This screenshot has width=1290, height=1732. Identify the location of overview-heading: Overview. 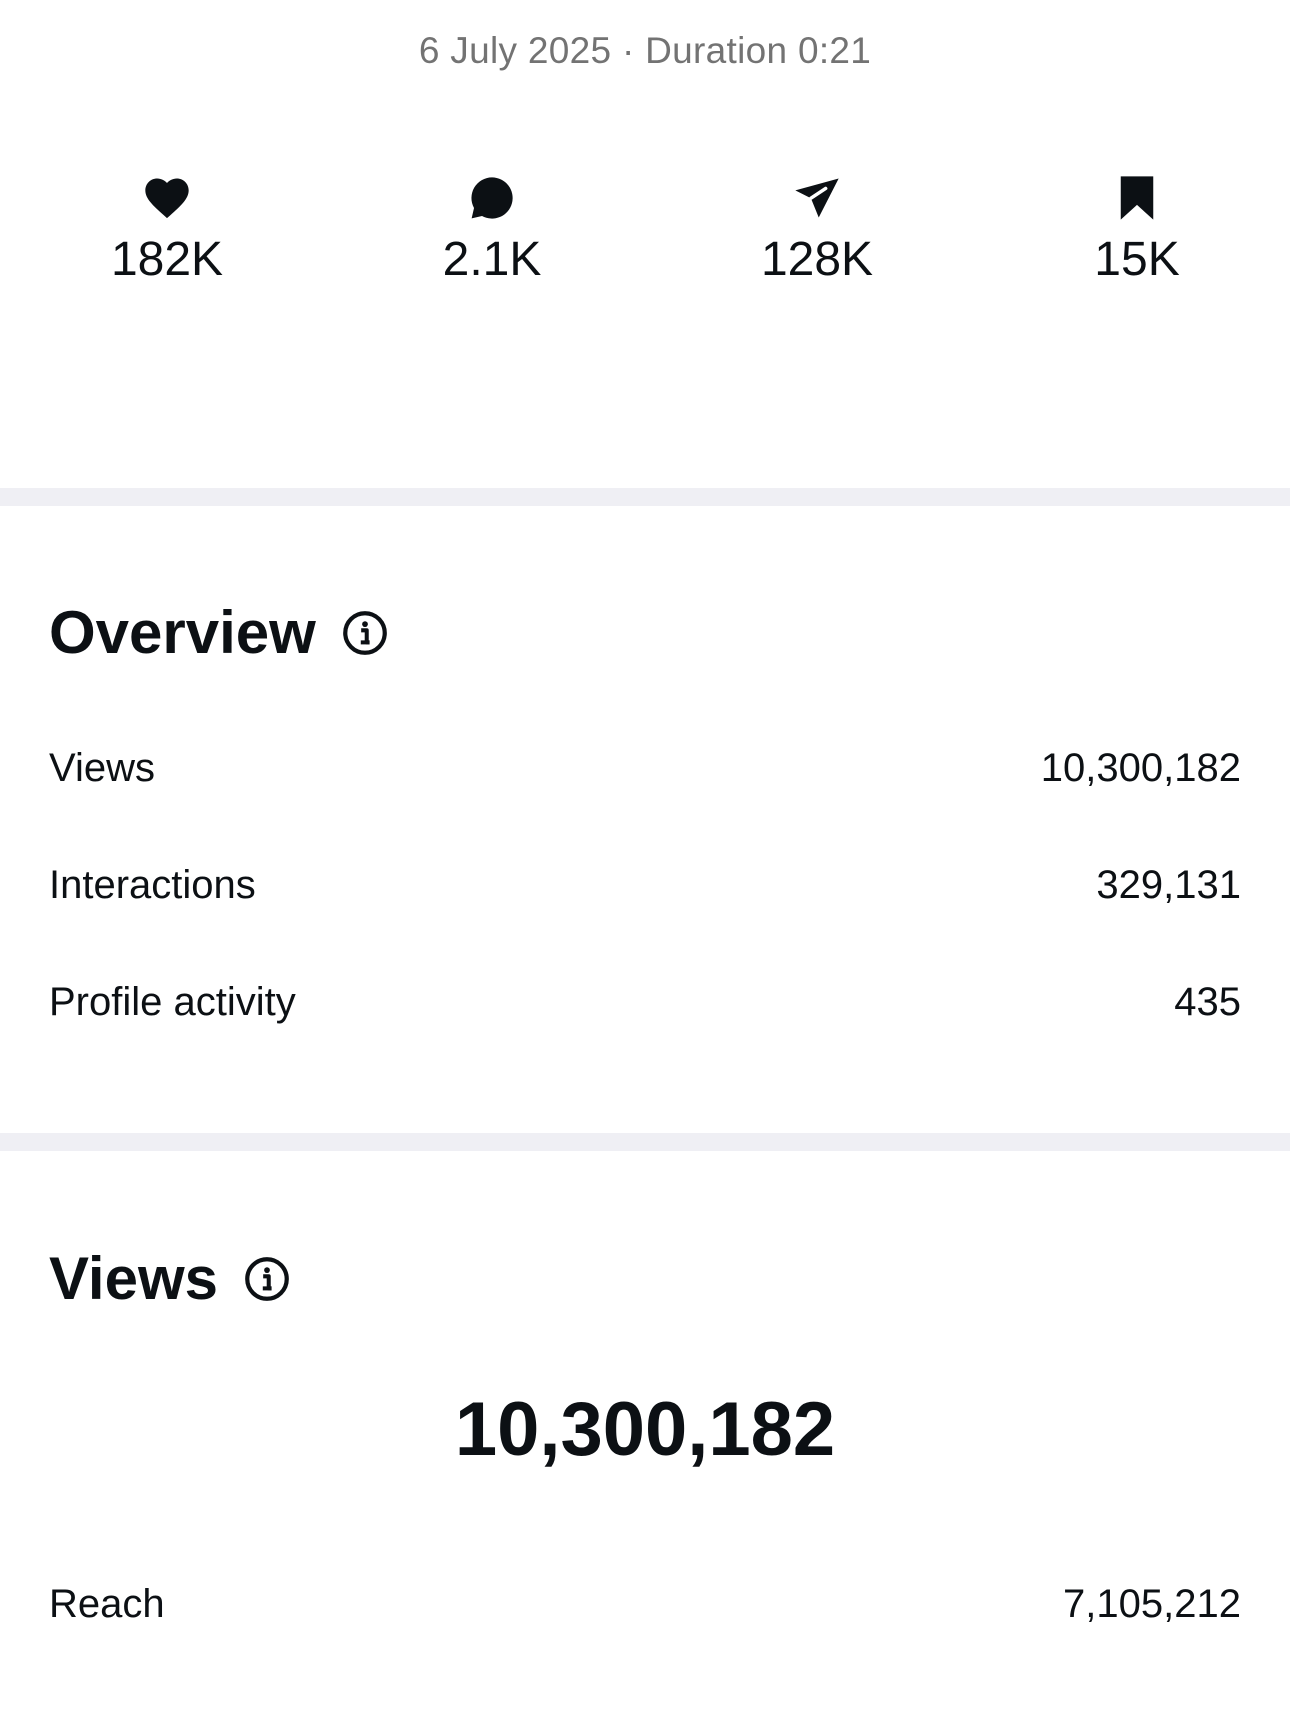
(218, 633).